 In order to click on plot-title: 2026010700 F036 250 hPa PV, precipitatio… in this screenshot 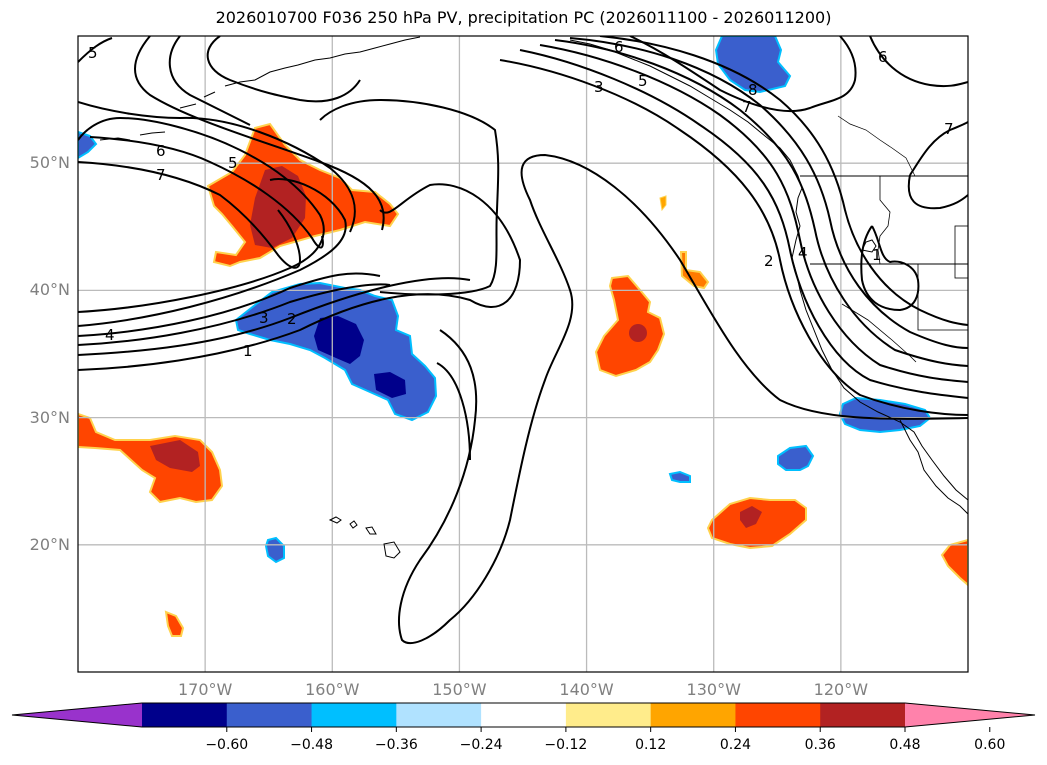, I will do `click(523, 17)`.